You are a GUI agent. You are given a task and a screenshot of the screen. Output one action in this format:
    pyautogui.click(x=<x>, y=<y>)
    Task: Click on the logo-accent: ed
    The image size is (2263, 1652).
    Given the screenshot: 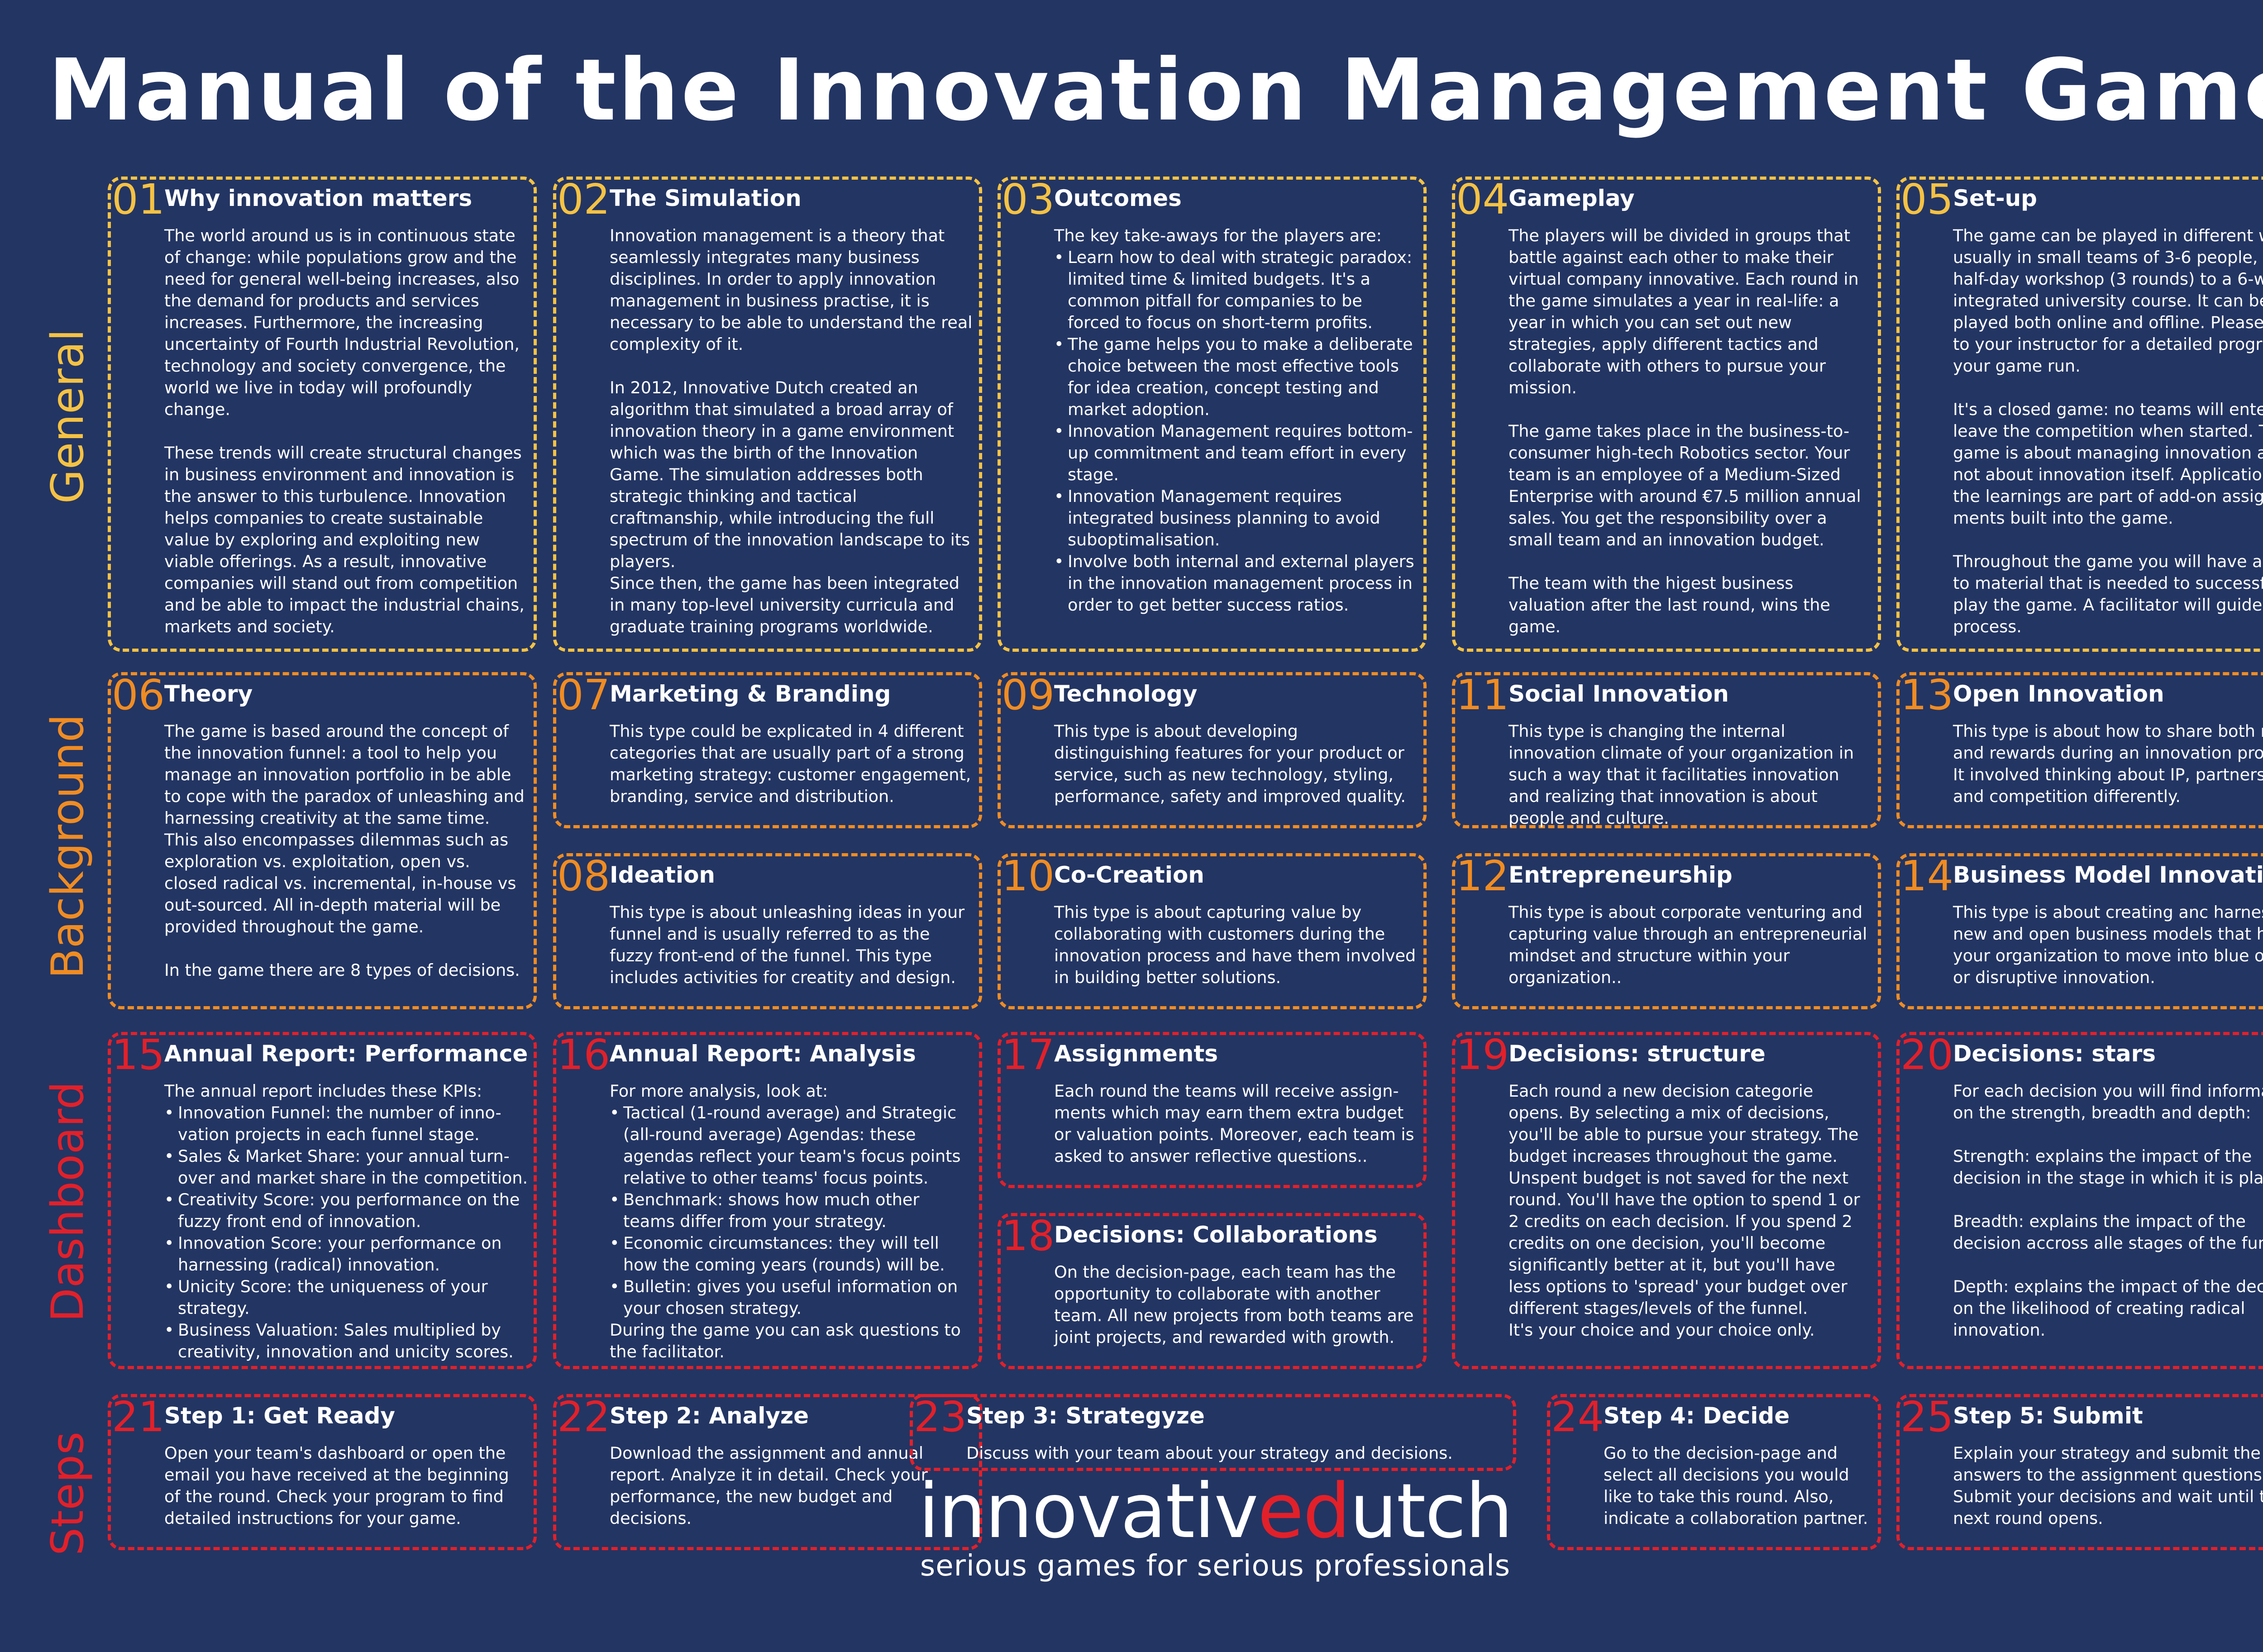 What is the action you would take?
    pyautogui.click(x=1304, y=1511)
    